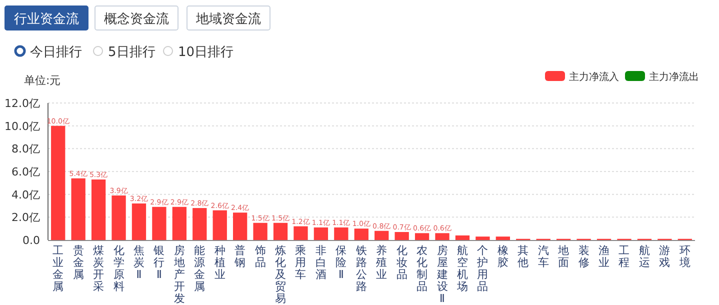 The image size is (719, 305). What do you see at coordinates (644, 256) in the screenshot?
I see `x-tick-label: 航运` at bounding box center [644, 256].